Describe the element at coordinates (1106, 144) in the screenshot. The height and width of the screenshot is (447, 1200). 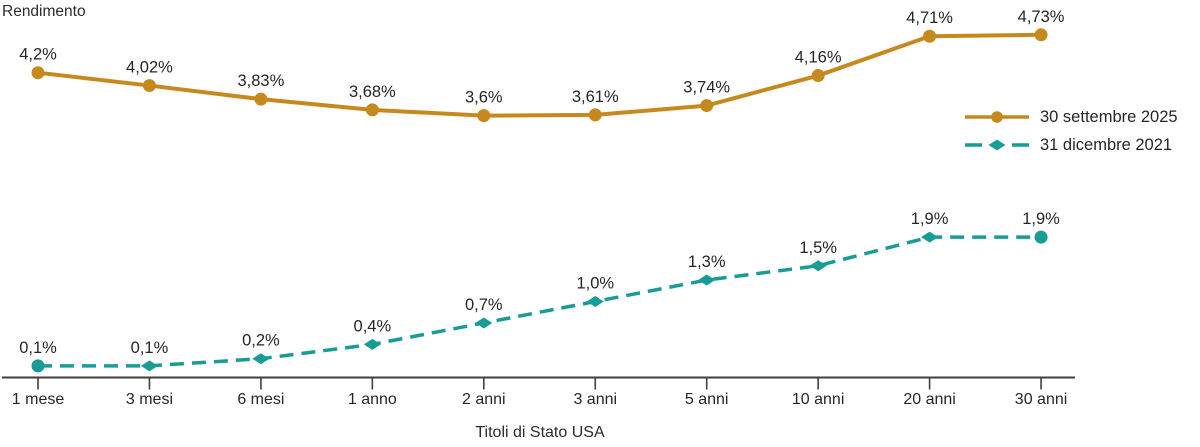
I see `legend-label-2021: 31 dicembre 2021` at that location.